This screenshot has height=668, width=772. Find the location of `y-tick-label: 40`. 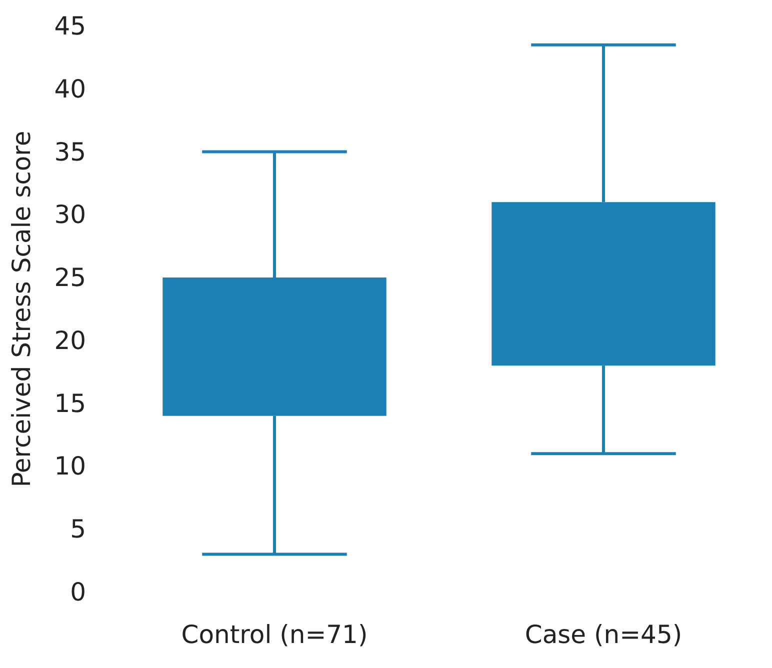

y-tick-label: 40 is located at coordinates (70, 89).